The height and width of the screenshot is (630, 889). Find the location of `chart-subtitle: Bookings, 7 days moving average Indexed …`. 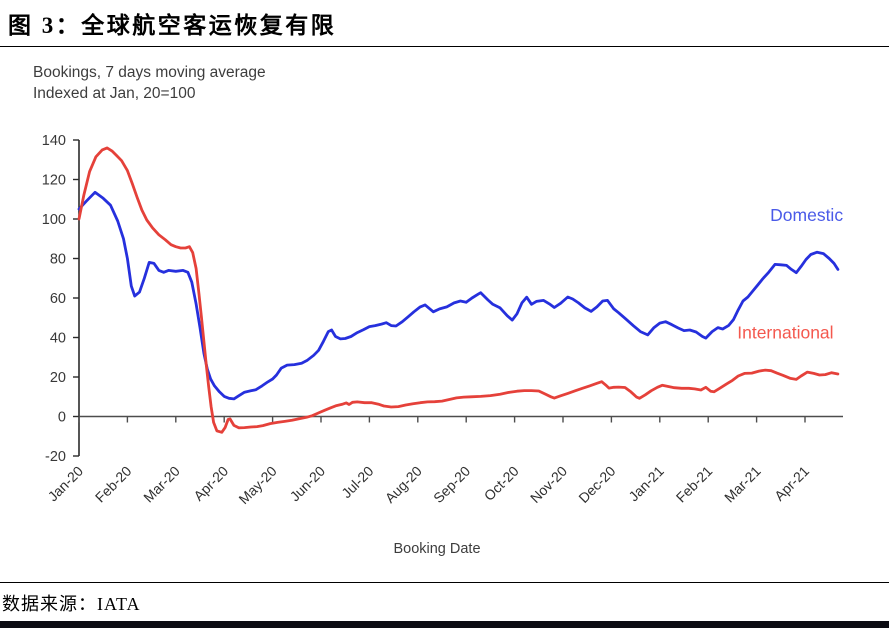

chart-subtitle: Bookings, 7 days moving average Indexed … is located at coordinates (149, 83).